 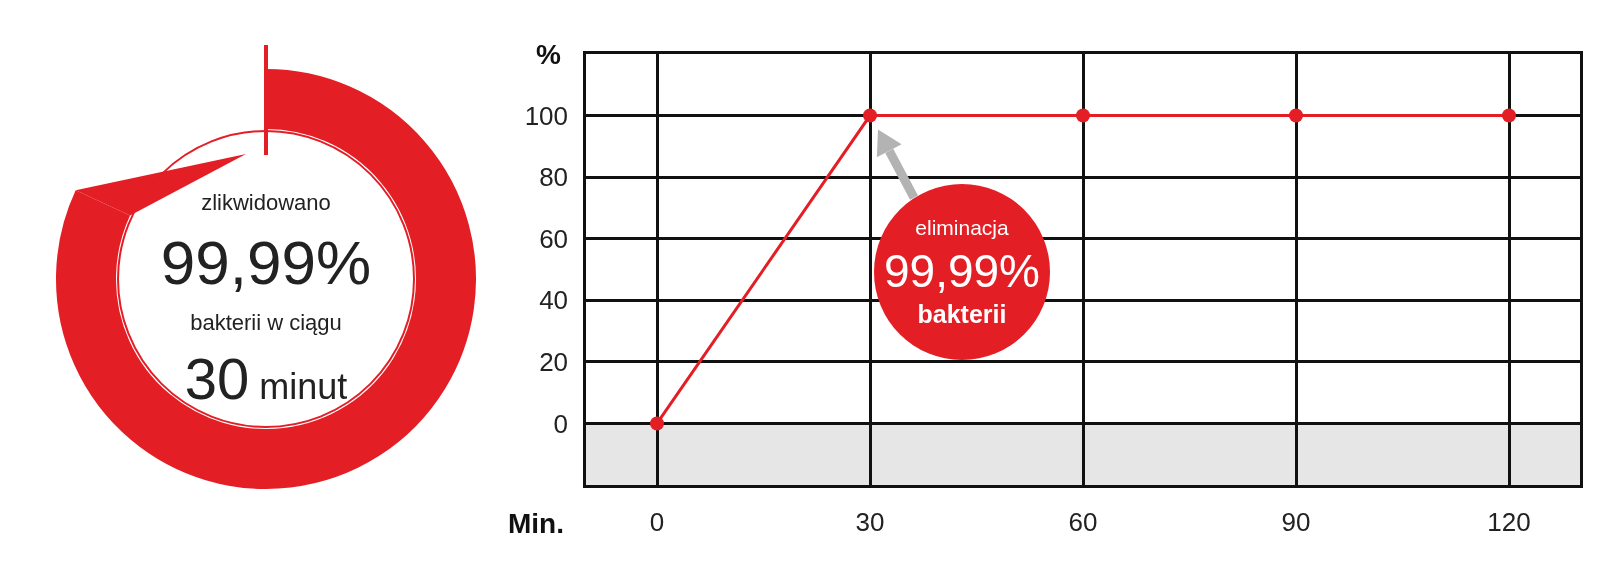 I want to click on x-tick-label: 60, so click(x=1083, y=521).